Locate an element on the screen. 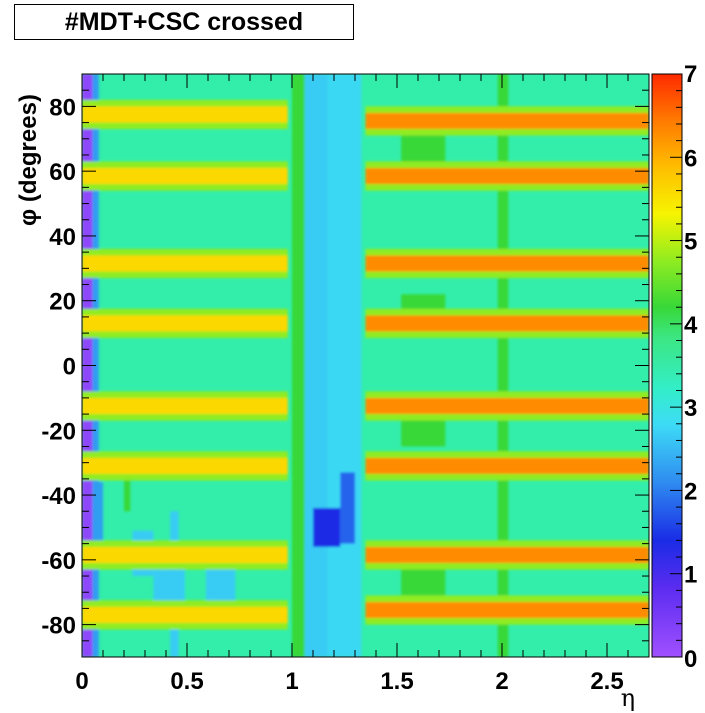  x-tick-label: 1.5 is located at coordinates (396, 681).